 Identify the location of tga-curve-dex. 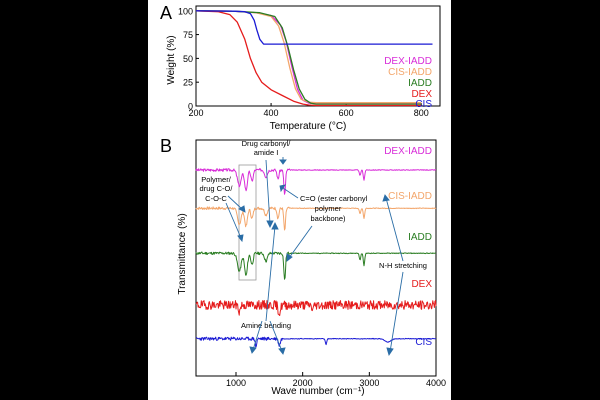
(308, 58).